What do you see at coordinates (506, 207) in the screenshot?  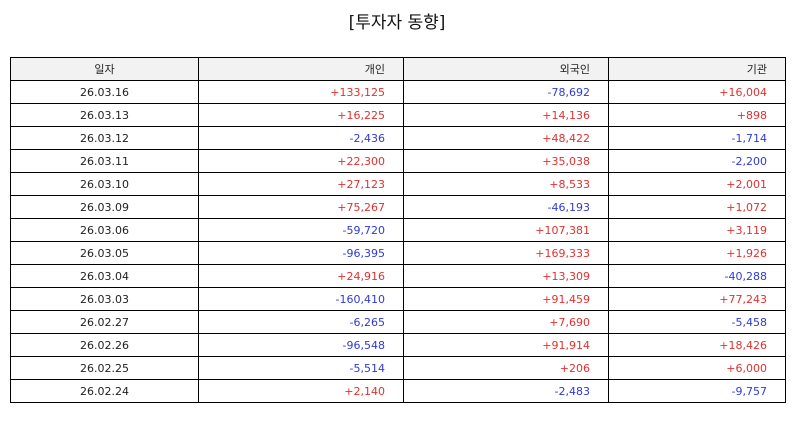 I see `cell-foreign: -46,193` at bounding box center [506, 207].